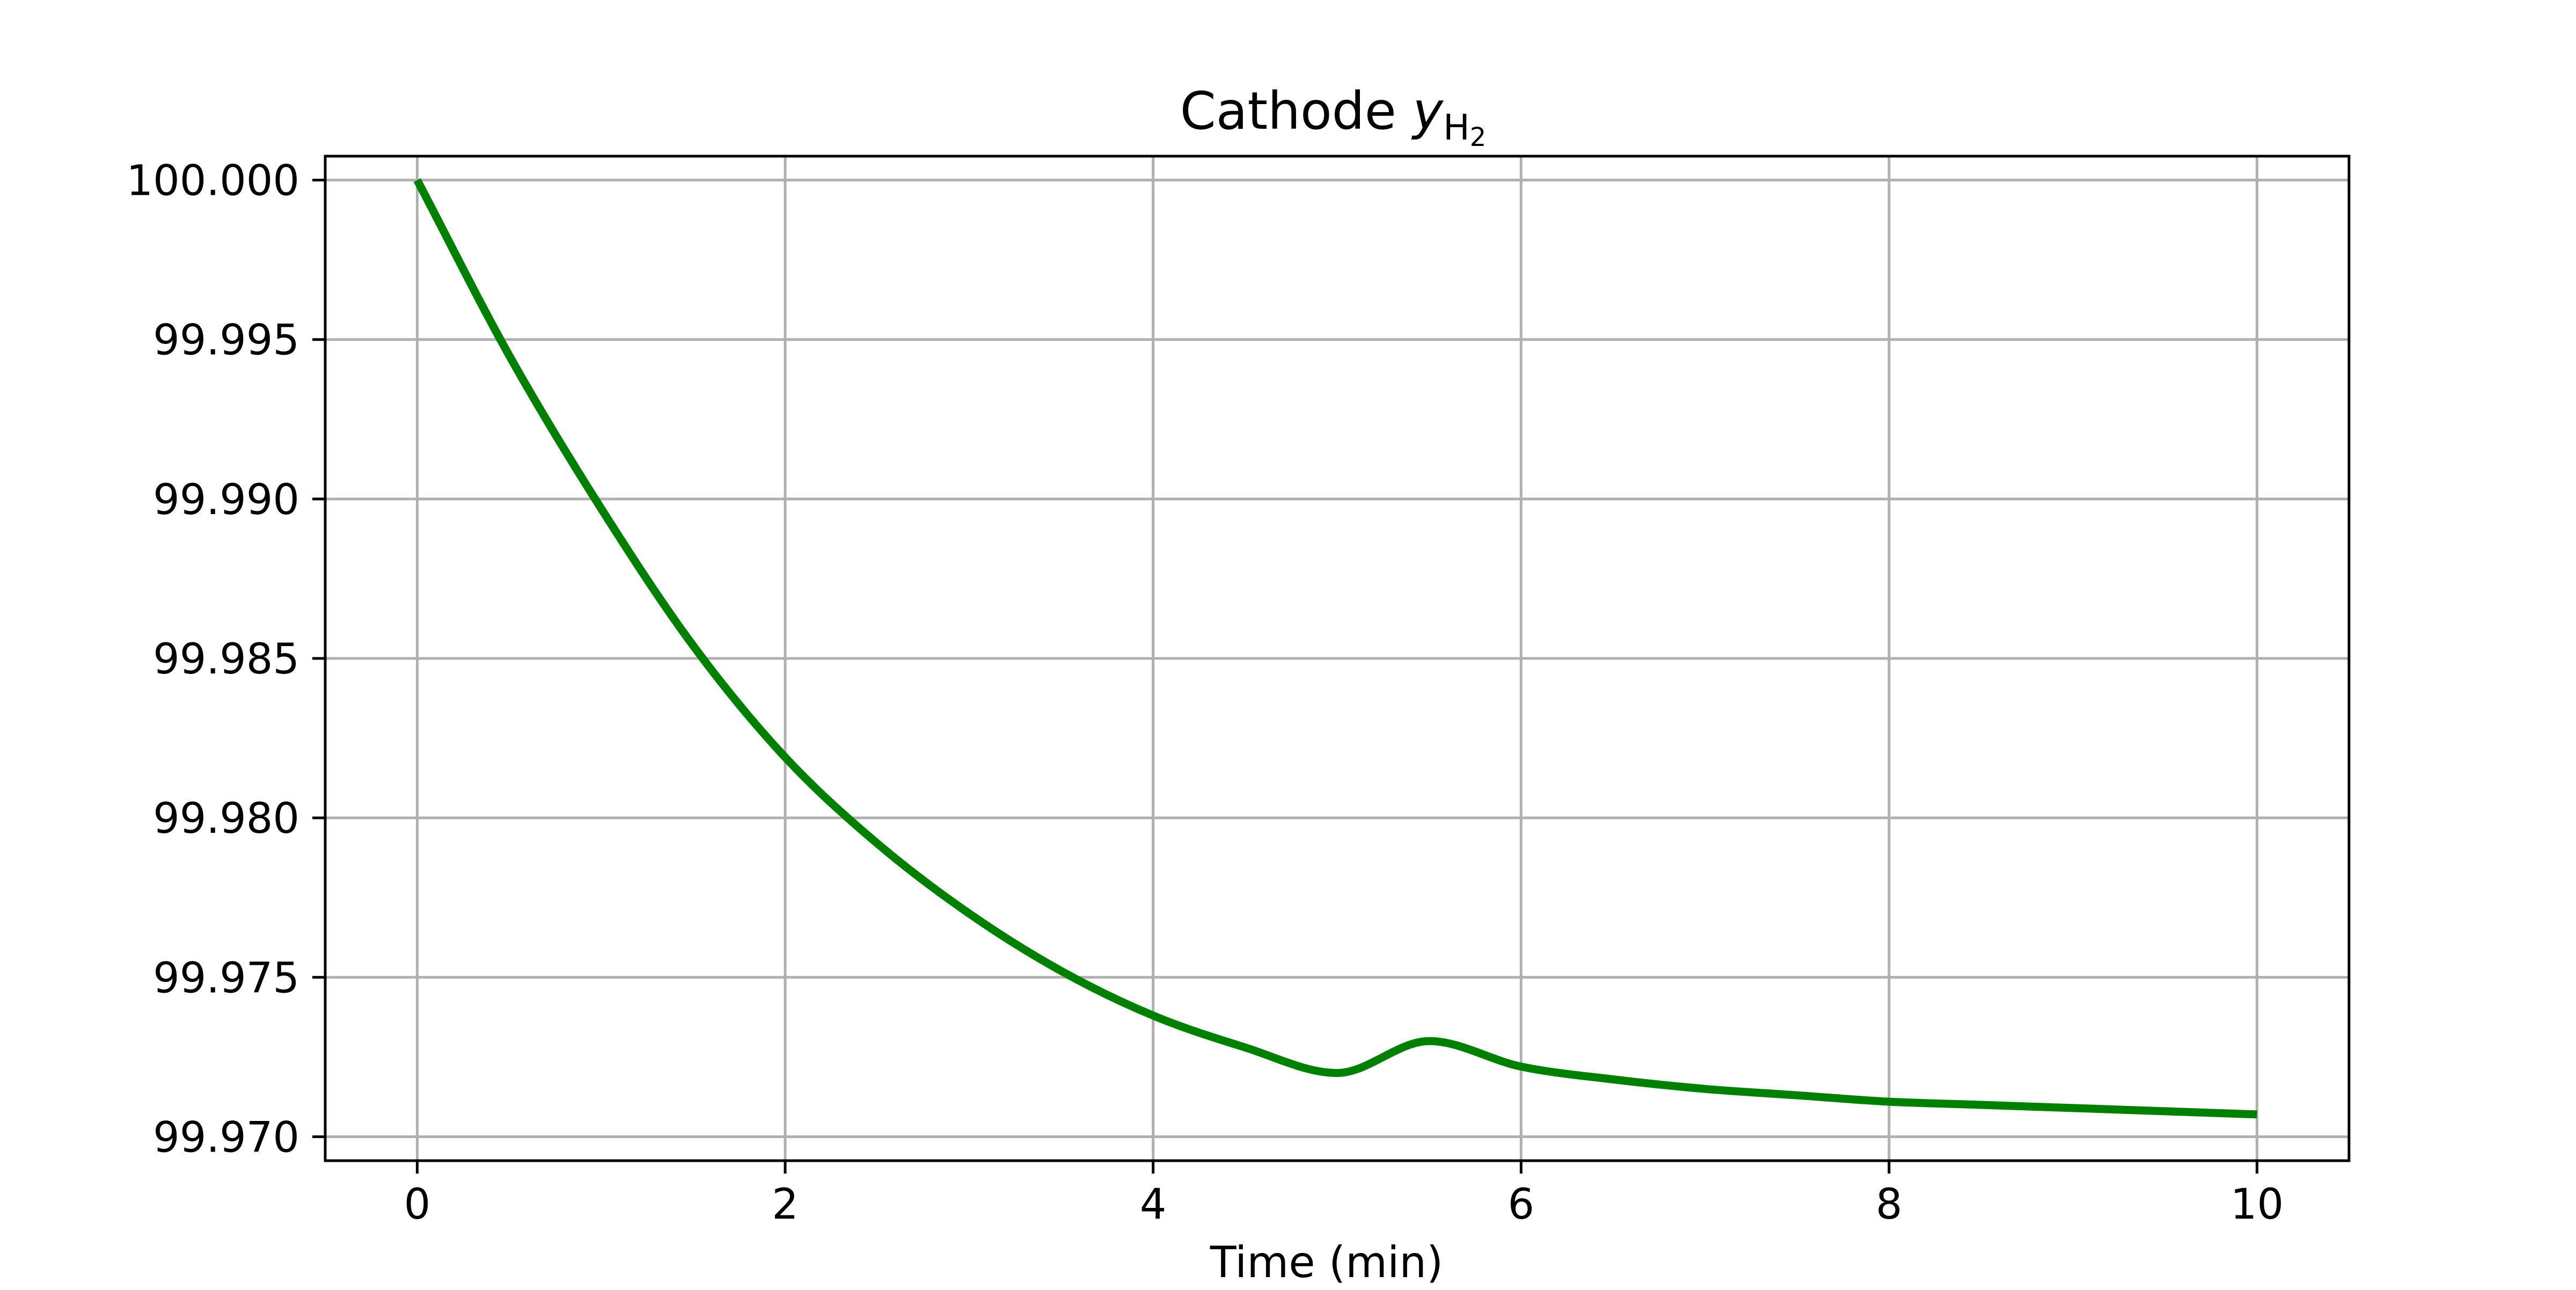 This screenshot has height=1290, width=2576. I want to click on x-tick-label: 6, so click(1520, 1205).